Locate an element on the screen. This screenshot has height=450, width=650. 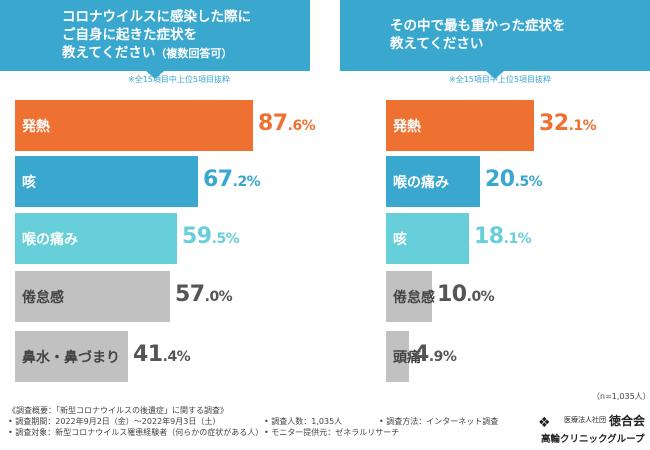
bar-value: 4.9% is located at coordinates (435, 354).